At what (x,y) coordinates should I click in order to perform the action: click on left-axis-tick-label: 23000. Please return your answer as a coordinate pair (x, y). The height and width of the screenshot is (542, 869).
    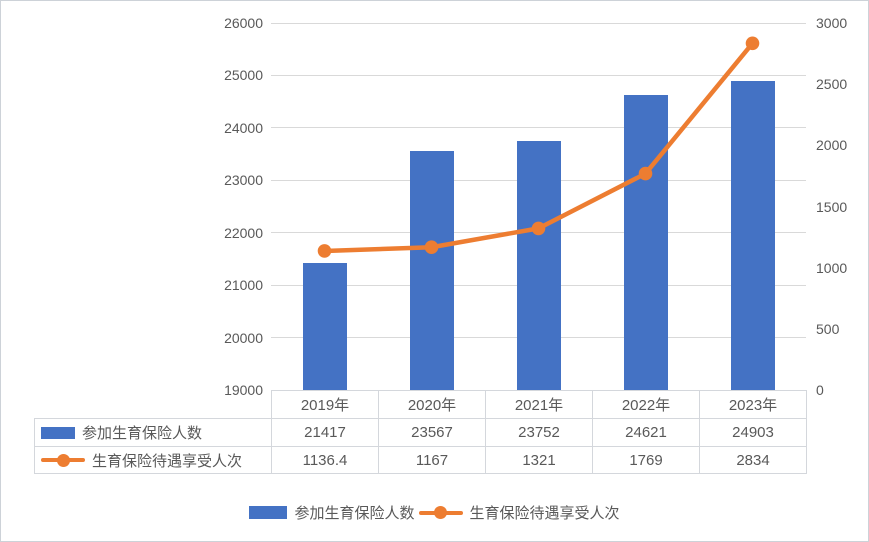
    Looking at the image, I should click on (243, 180).